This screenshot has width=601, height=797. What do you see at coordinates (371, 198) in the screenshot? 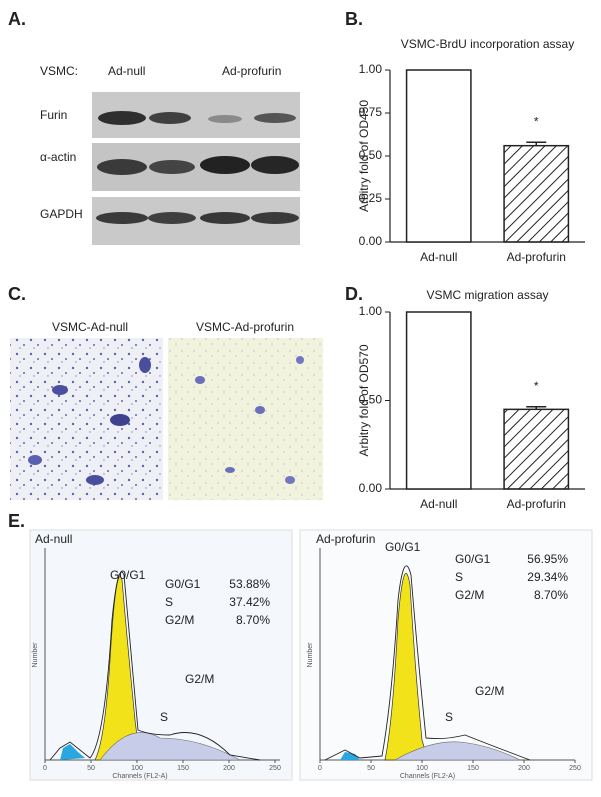
I see `y-tick-label: 0.25` at bounding box center [371, 198].